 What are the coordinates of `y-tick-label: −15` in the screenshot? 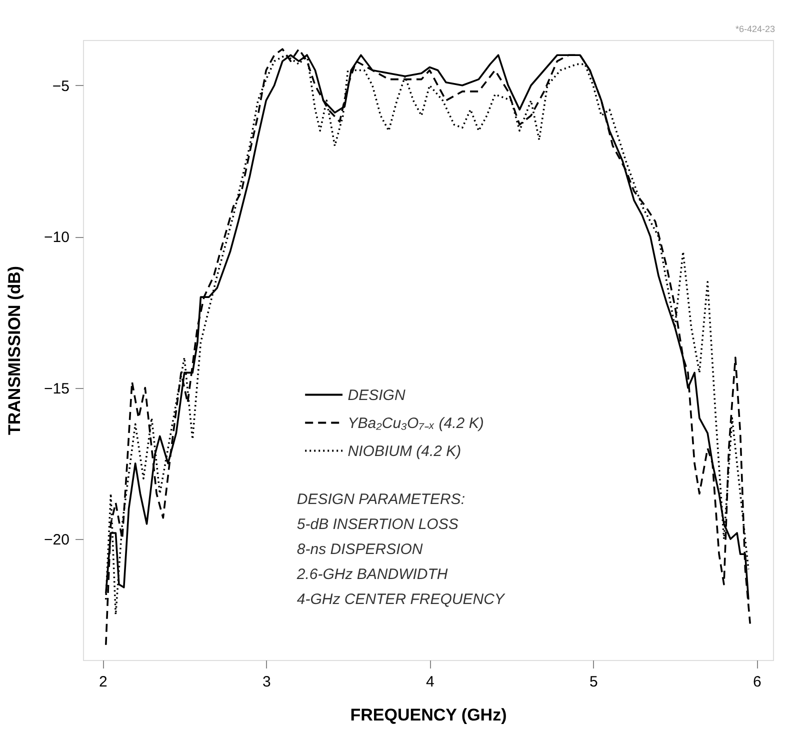 It's located at (57, 389).